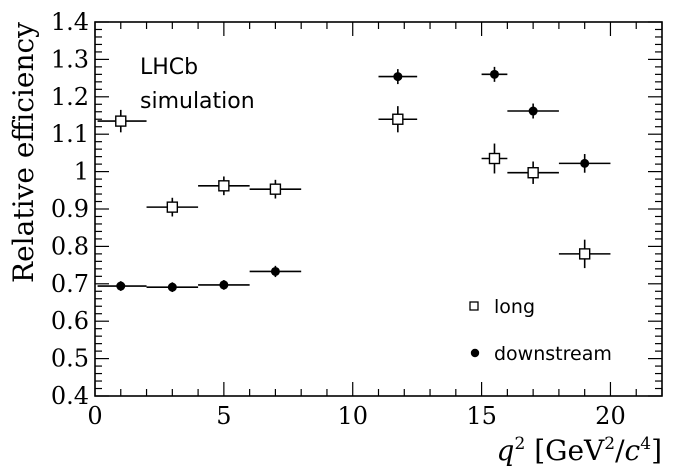  What do you see at coordinates (70, 284) in the screenshot?
I see `y-tick-label: 0.7` at bounding box center [70, 284].